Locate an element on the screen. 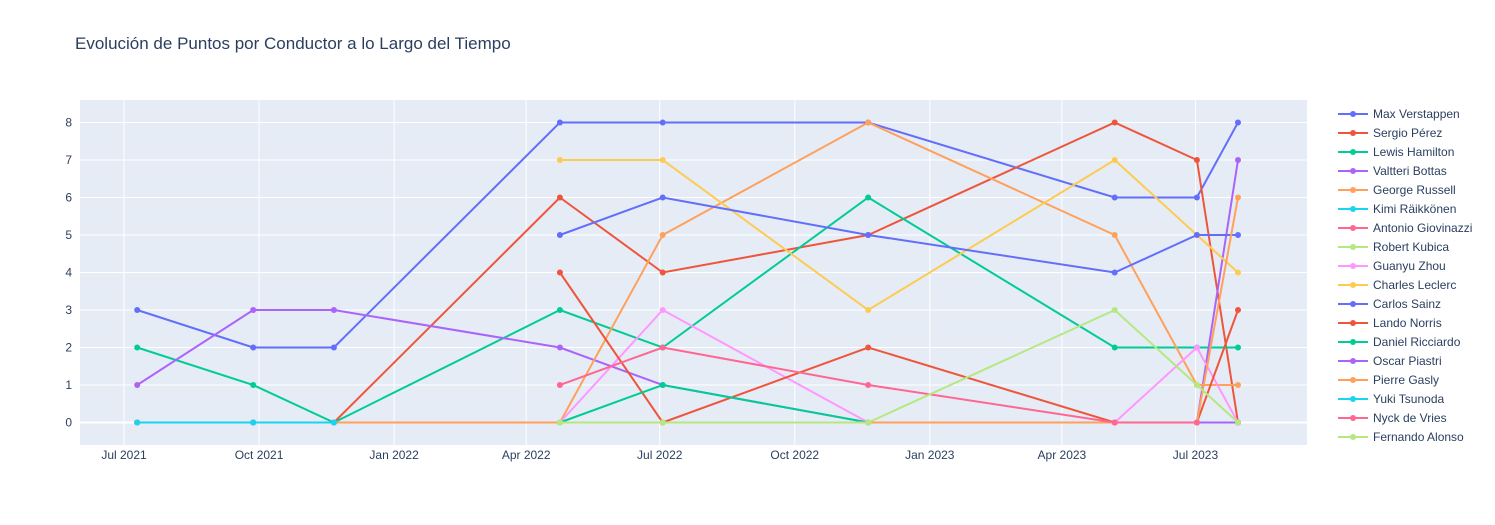 The width and height of the screenshot is (1495, 525). legend-item: Kimi Räikkönen is located at coordinates (1397, 209).